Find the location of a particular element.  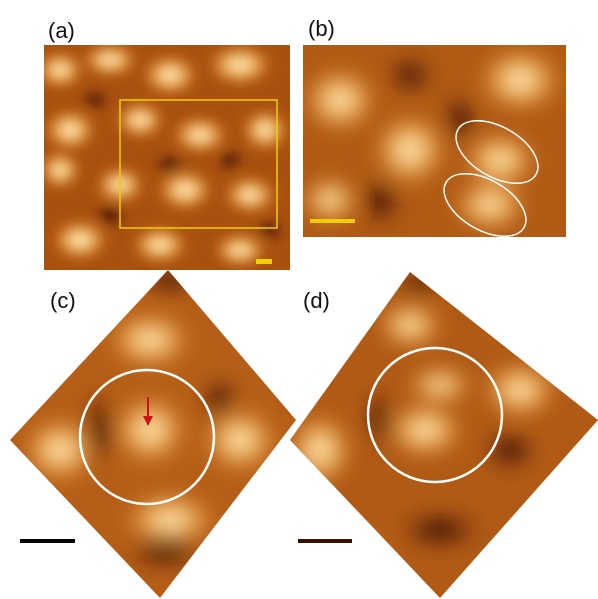

panel-label: (d) is located at coordinates (316, 300).